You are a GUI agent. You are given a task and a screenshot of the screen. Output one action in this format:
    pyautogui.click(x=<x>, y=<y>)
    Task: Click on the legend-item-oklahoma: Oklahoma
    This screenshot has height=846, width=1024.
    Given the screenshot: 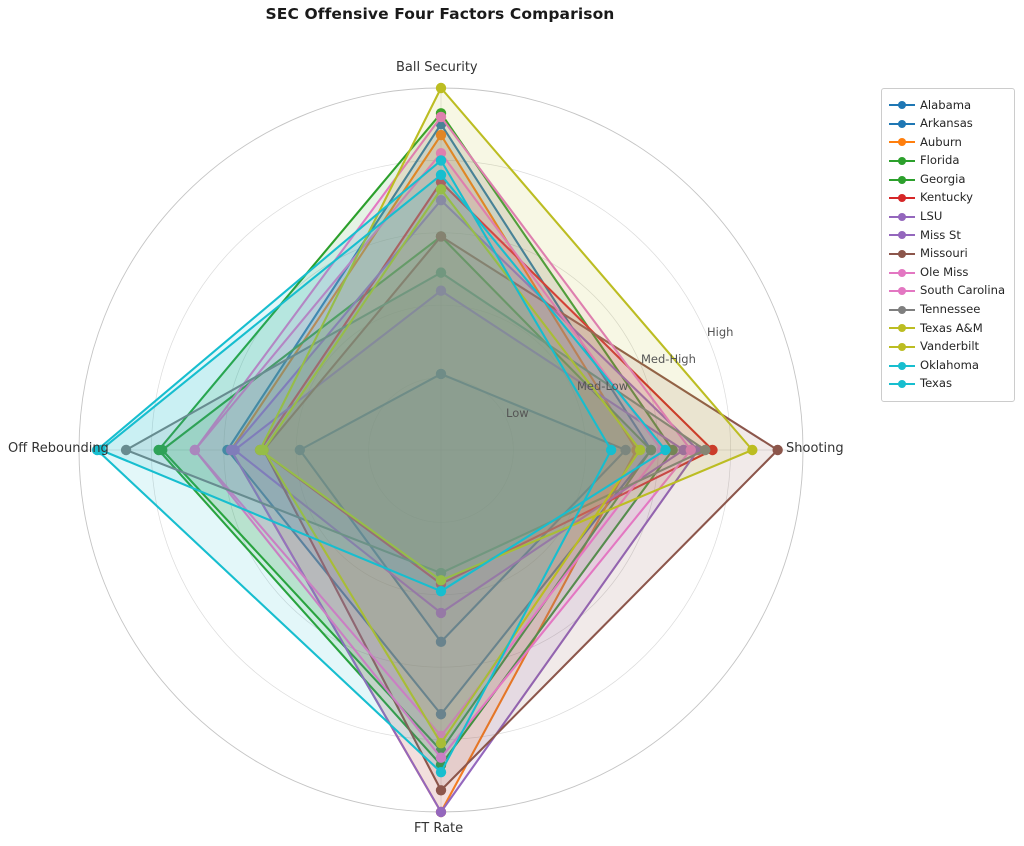 What is the action you would take?
    pyautogui.click(x=947, y=365)
    